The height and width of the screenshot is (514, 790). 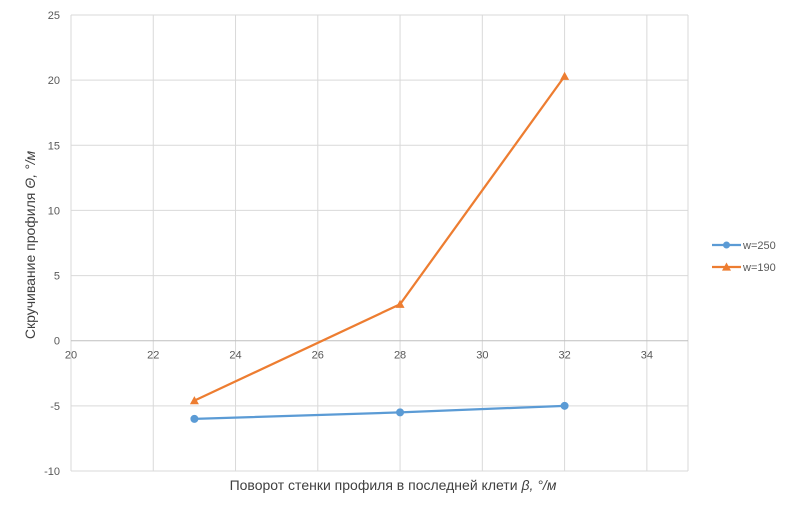 What do you see at coordinates (759, 246) in the screenshot?
I see `legend-label: w=250` at bounding box center [759, 246].